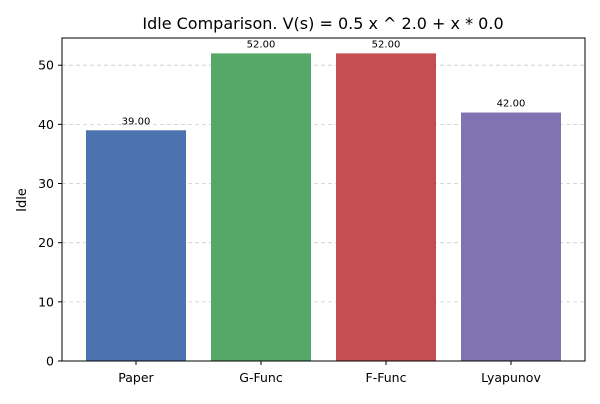 The height and width of the screenshot is (404, 600). What do you see at coordinates (46, 242) in the screenshot?
I see `y-tick-label-2: 20` at bounding box center [46, 242].